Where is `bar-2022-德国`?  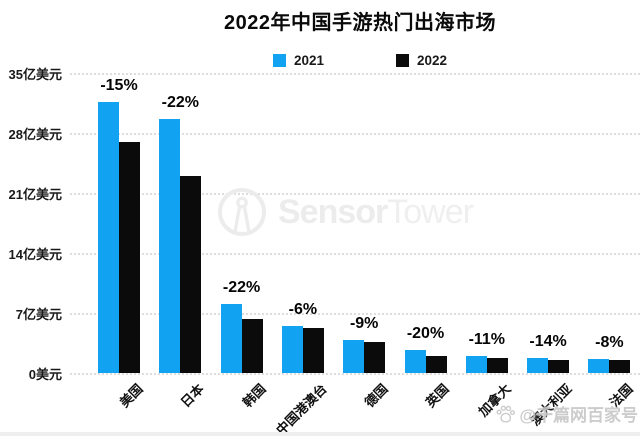
bar-2022-德国 is located at coordinates (375, 357).